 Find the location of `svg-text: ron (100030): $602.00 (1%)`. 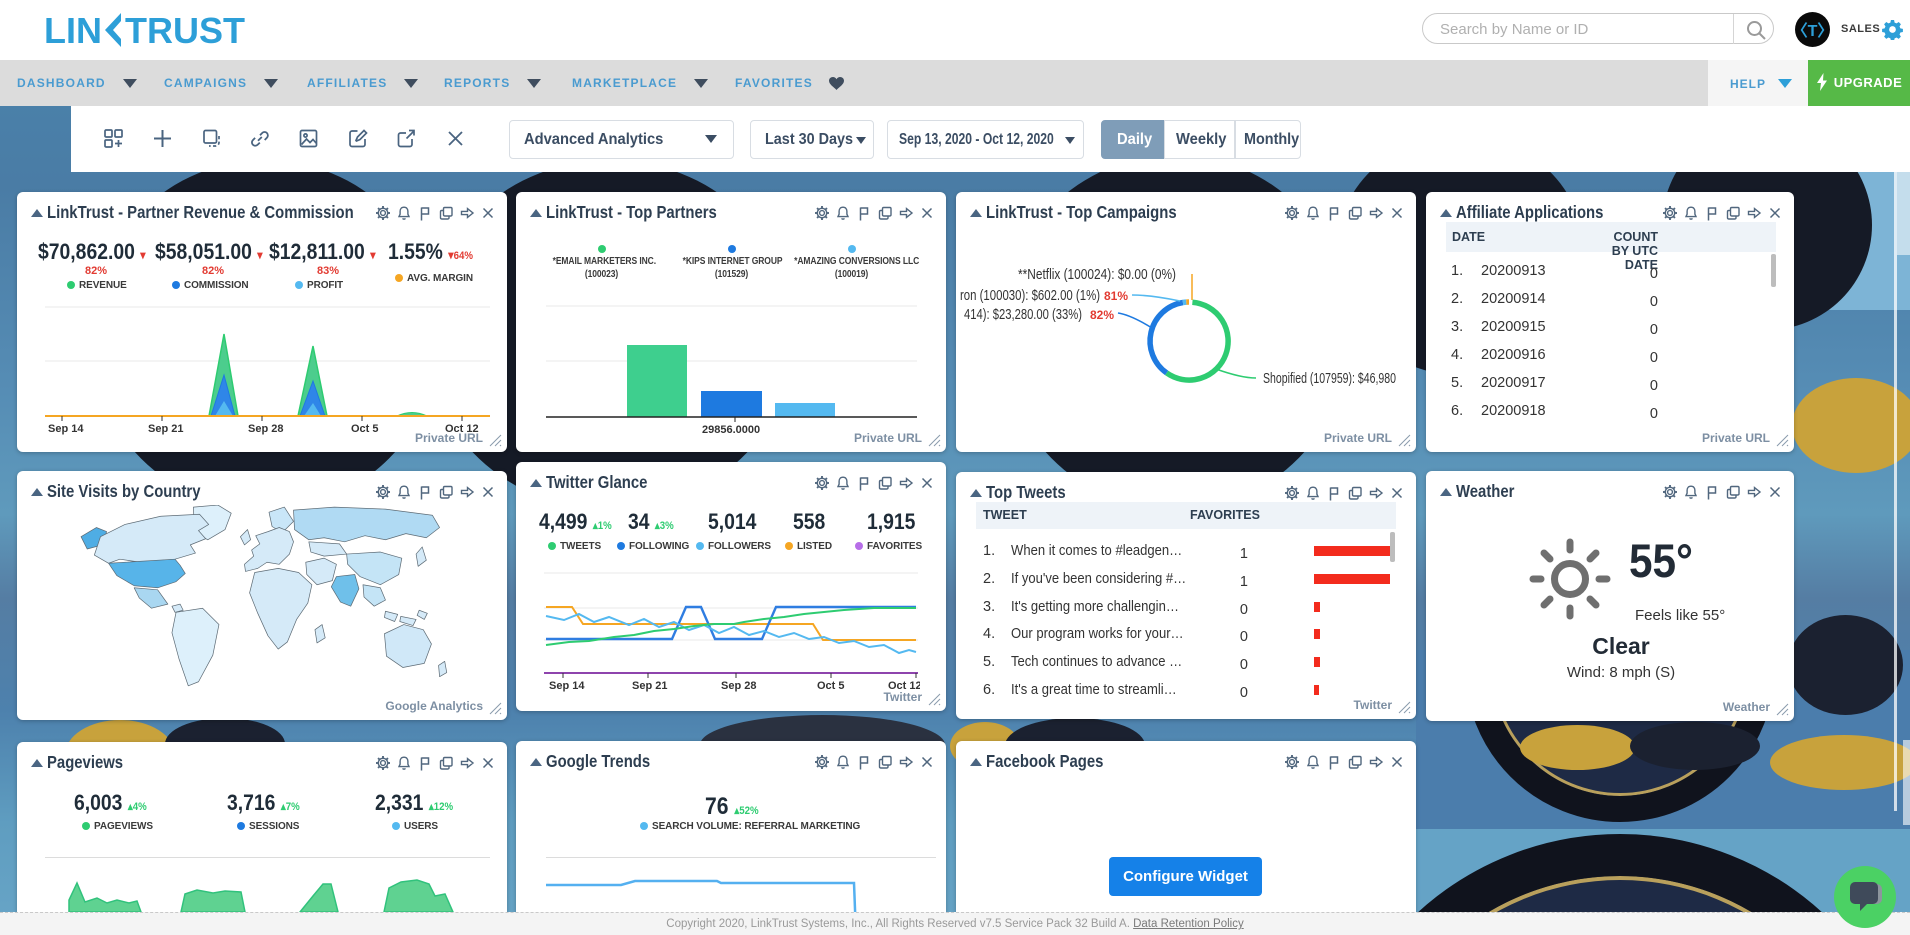

svg-text: ron (100030): $602.00 (1%) is located at coordinates (1030, 296).